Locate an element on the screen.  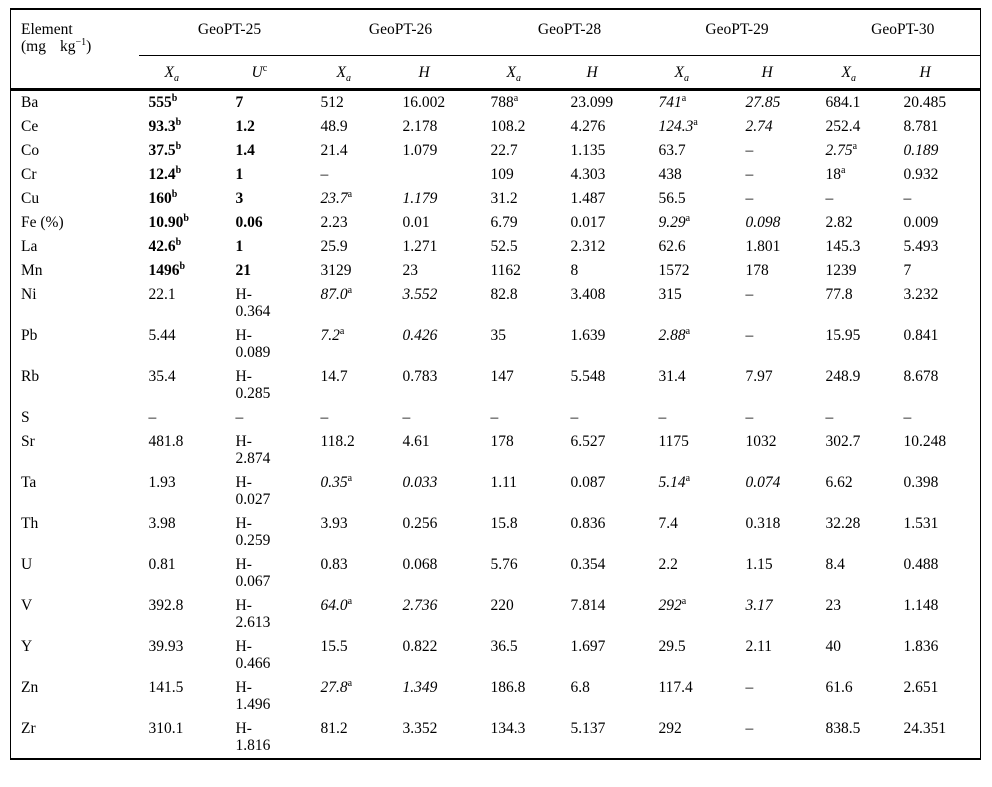
cell-value: H- 2.613 is located at coordinates (253, 613).